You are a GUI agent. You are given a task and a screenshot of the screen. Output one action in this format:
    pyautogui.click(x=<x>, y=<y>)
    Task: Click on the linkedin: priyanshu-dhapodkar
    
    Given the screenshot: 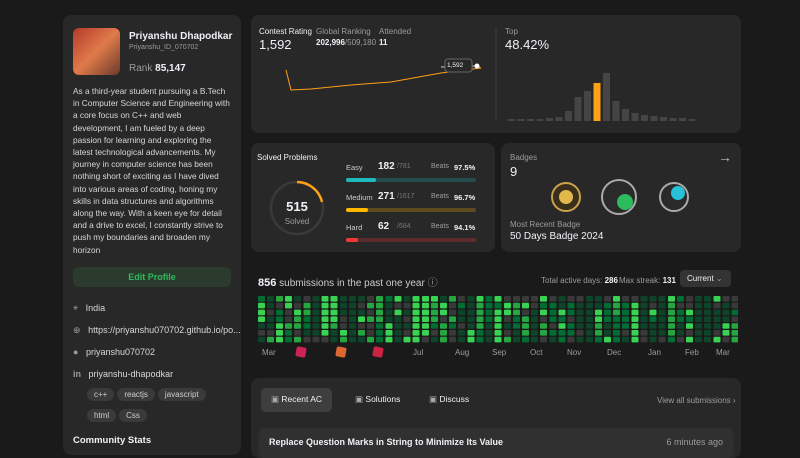 What is the action you would take?
    pyautogui.click(x=131, y=374)
    